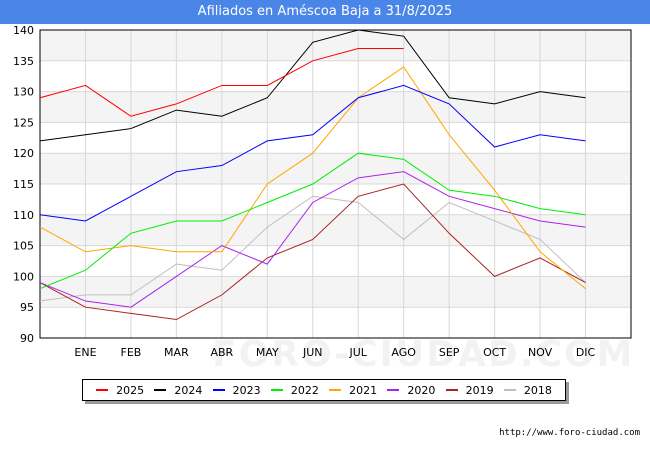  I want to click on x-tick-label: ABR, so click(221, 352).